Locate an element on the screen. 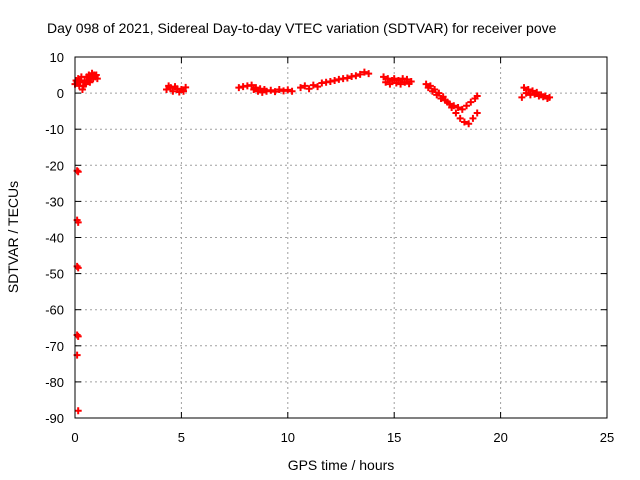 The image size is (640, 480). y-tick-label: -10 is located at coordinates (54, 129).